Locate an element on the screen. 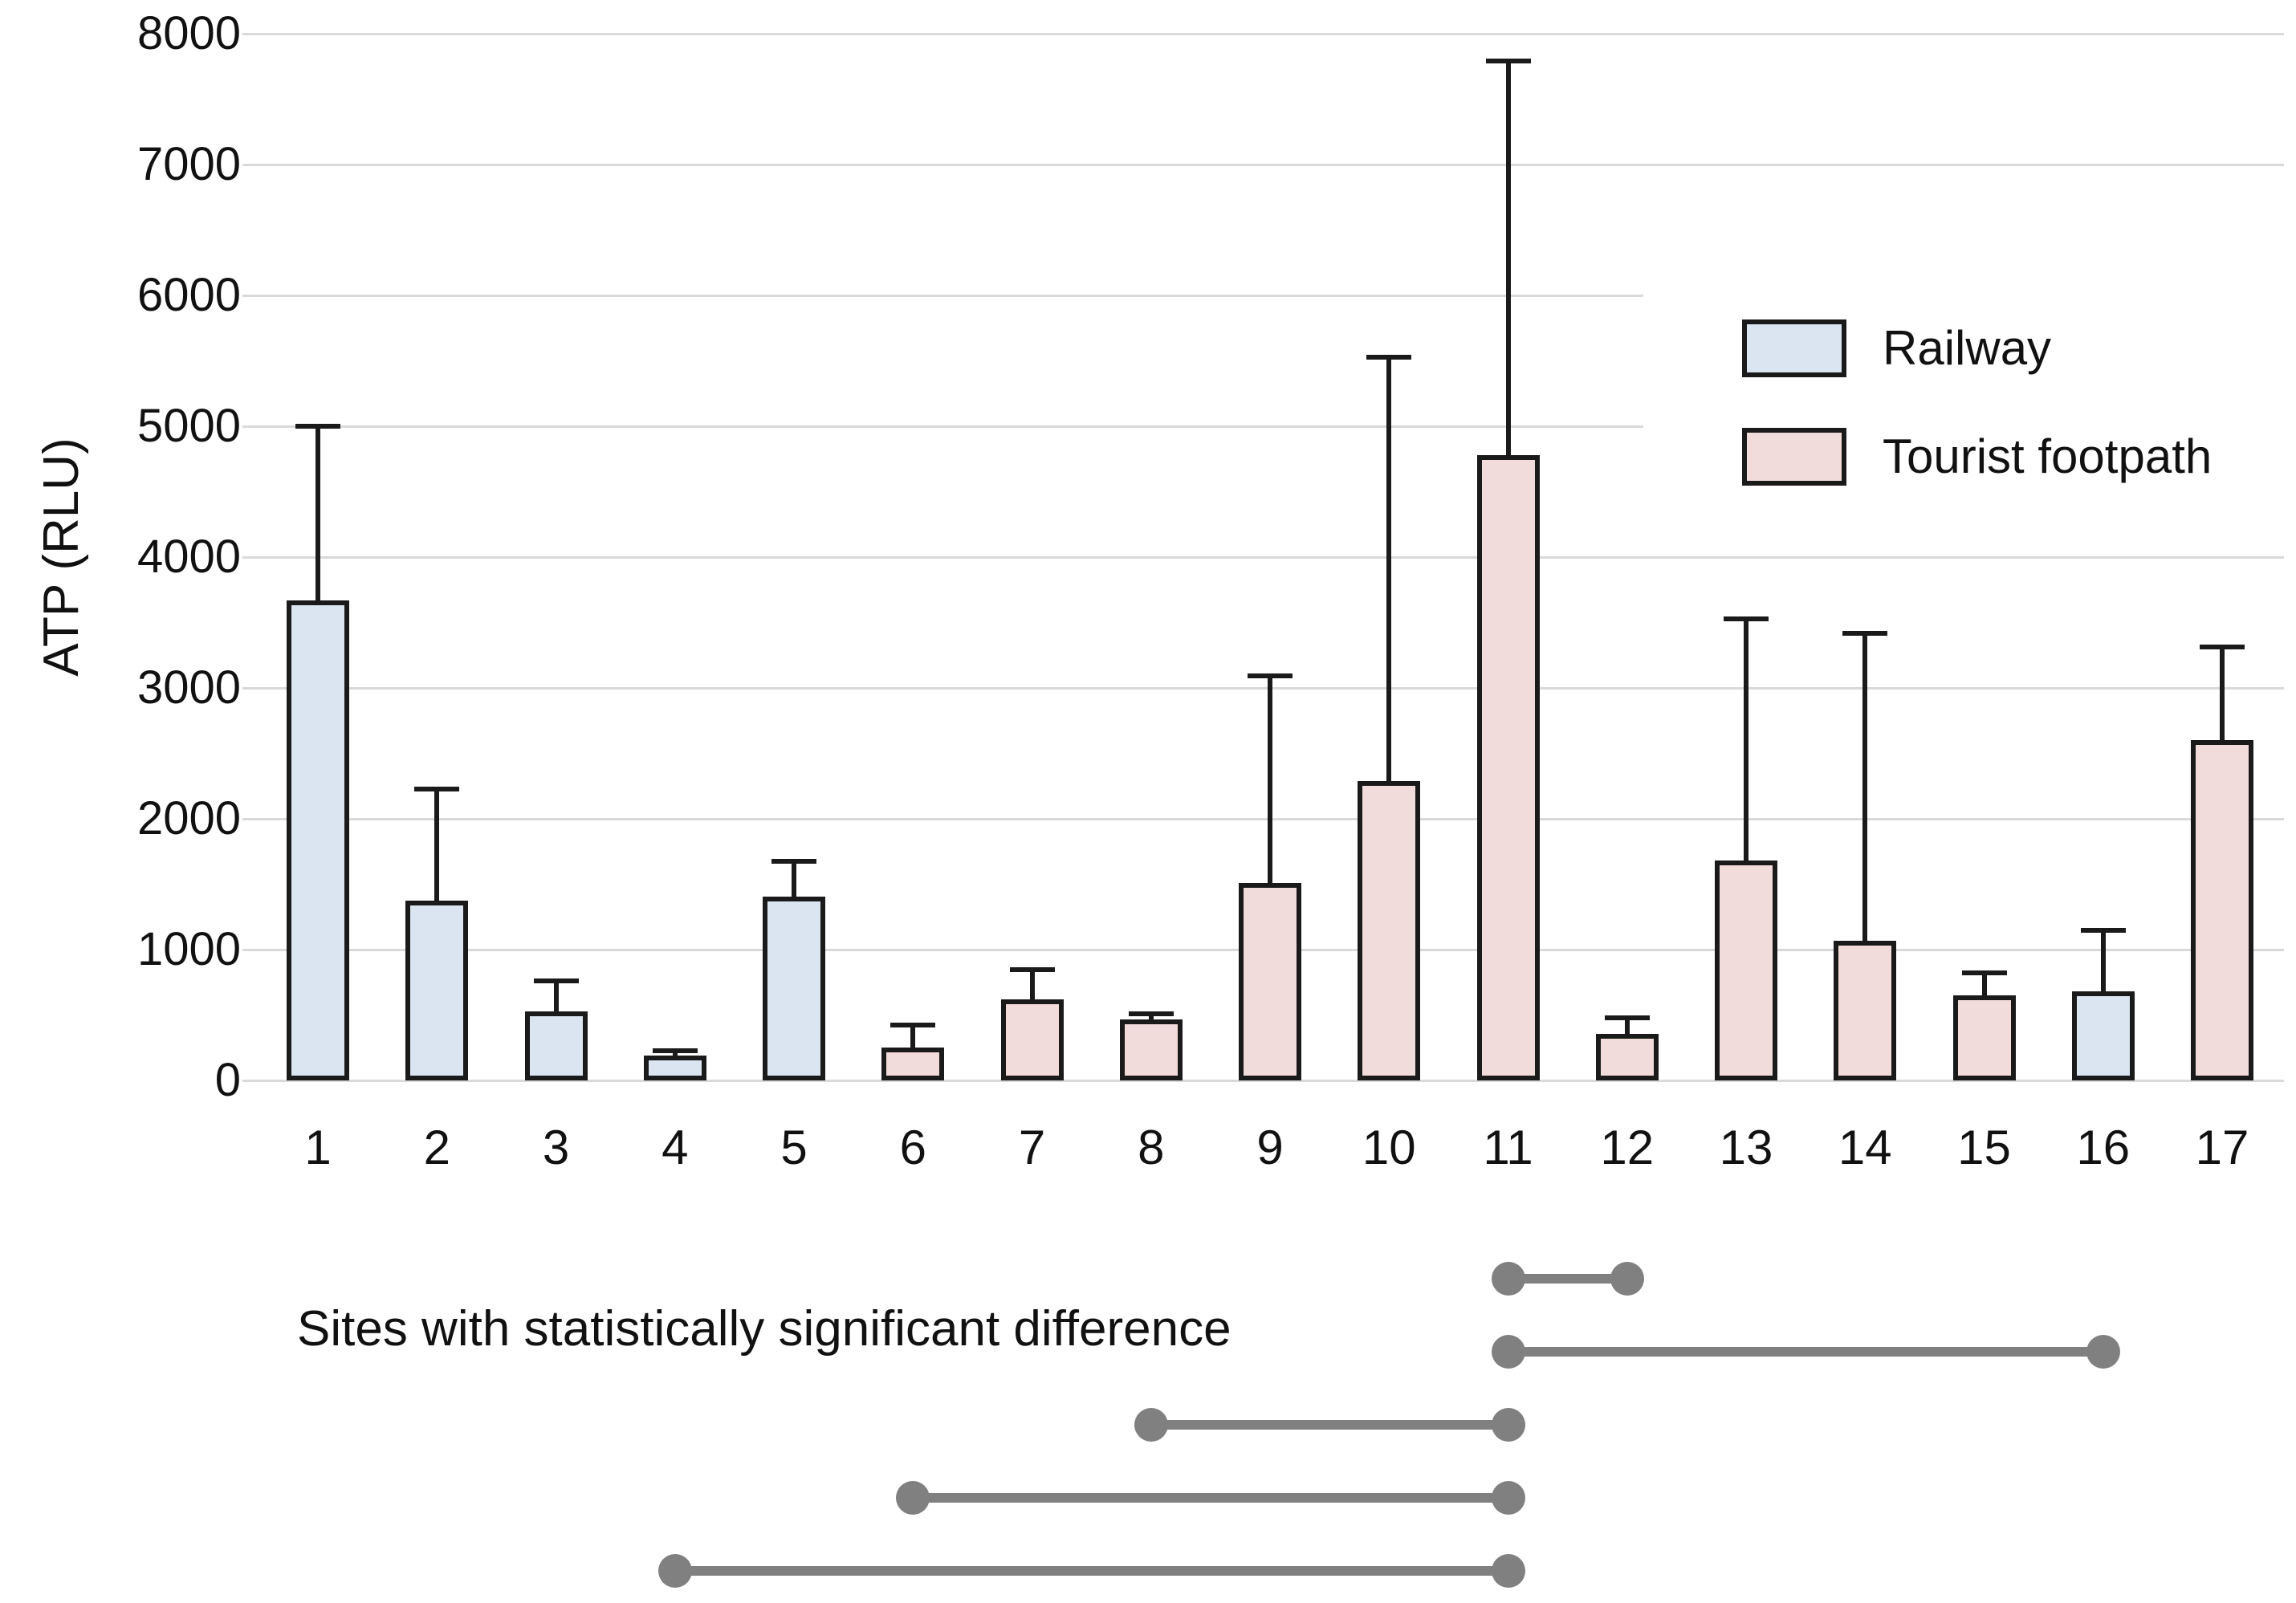 Image resolution: width=2296 pixels, height=1603 pixels. x-label-8: 8 is located at coordinates (1151, 1147).